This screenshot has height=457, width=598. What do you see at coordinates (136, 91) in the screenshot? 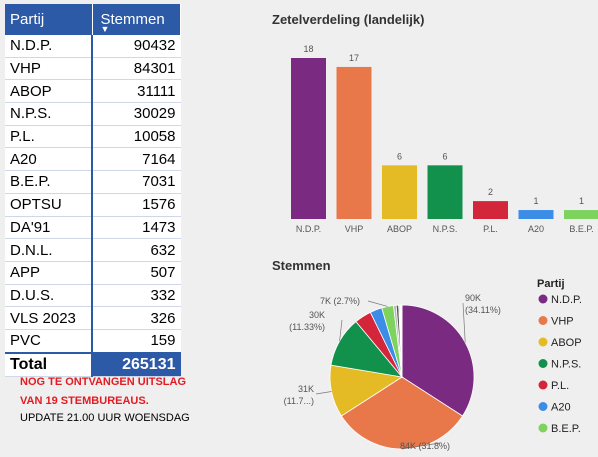
I see `votes-cell: 31111` at bounding box center [136, 91].